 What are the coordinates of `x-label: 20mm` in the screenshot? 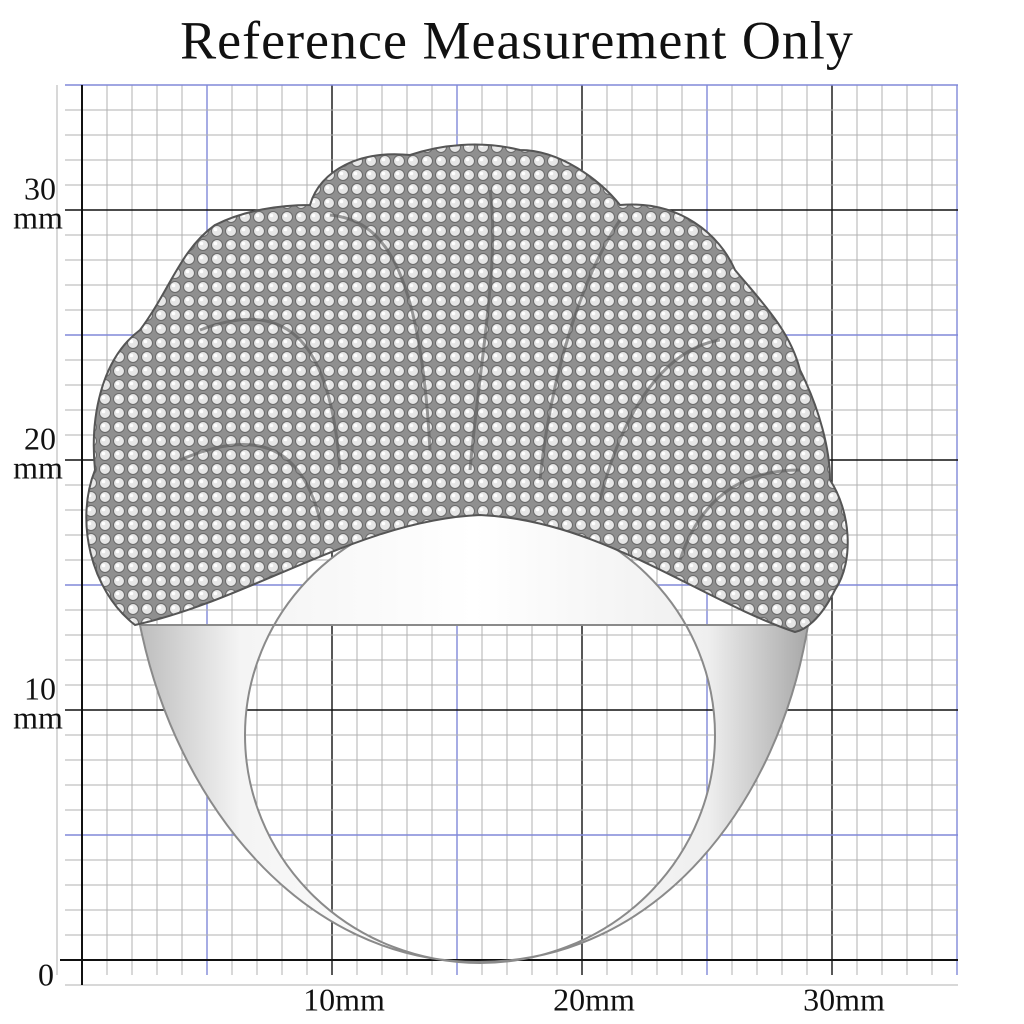 It's located at (594, 999).